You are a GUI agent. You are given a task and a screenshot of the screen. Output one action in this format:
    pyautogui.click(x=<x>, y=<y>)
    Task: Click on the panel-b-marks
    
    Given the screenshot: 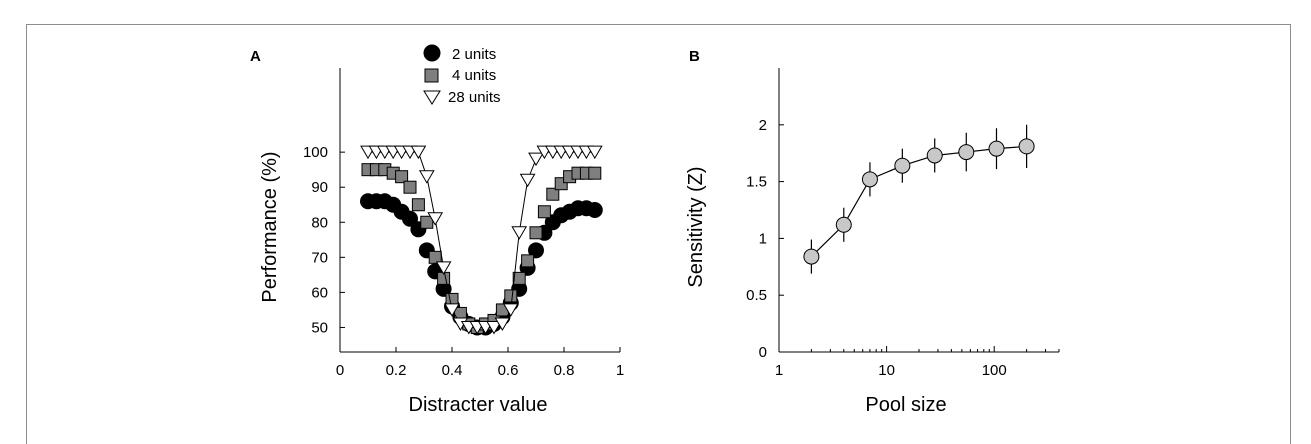 What is the action you would take?
    pyautogui.click(x=919, y=199)
    